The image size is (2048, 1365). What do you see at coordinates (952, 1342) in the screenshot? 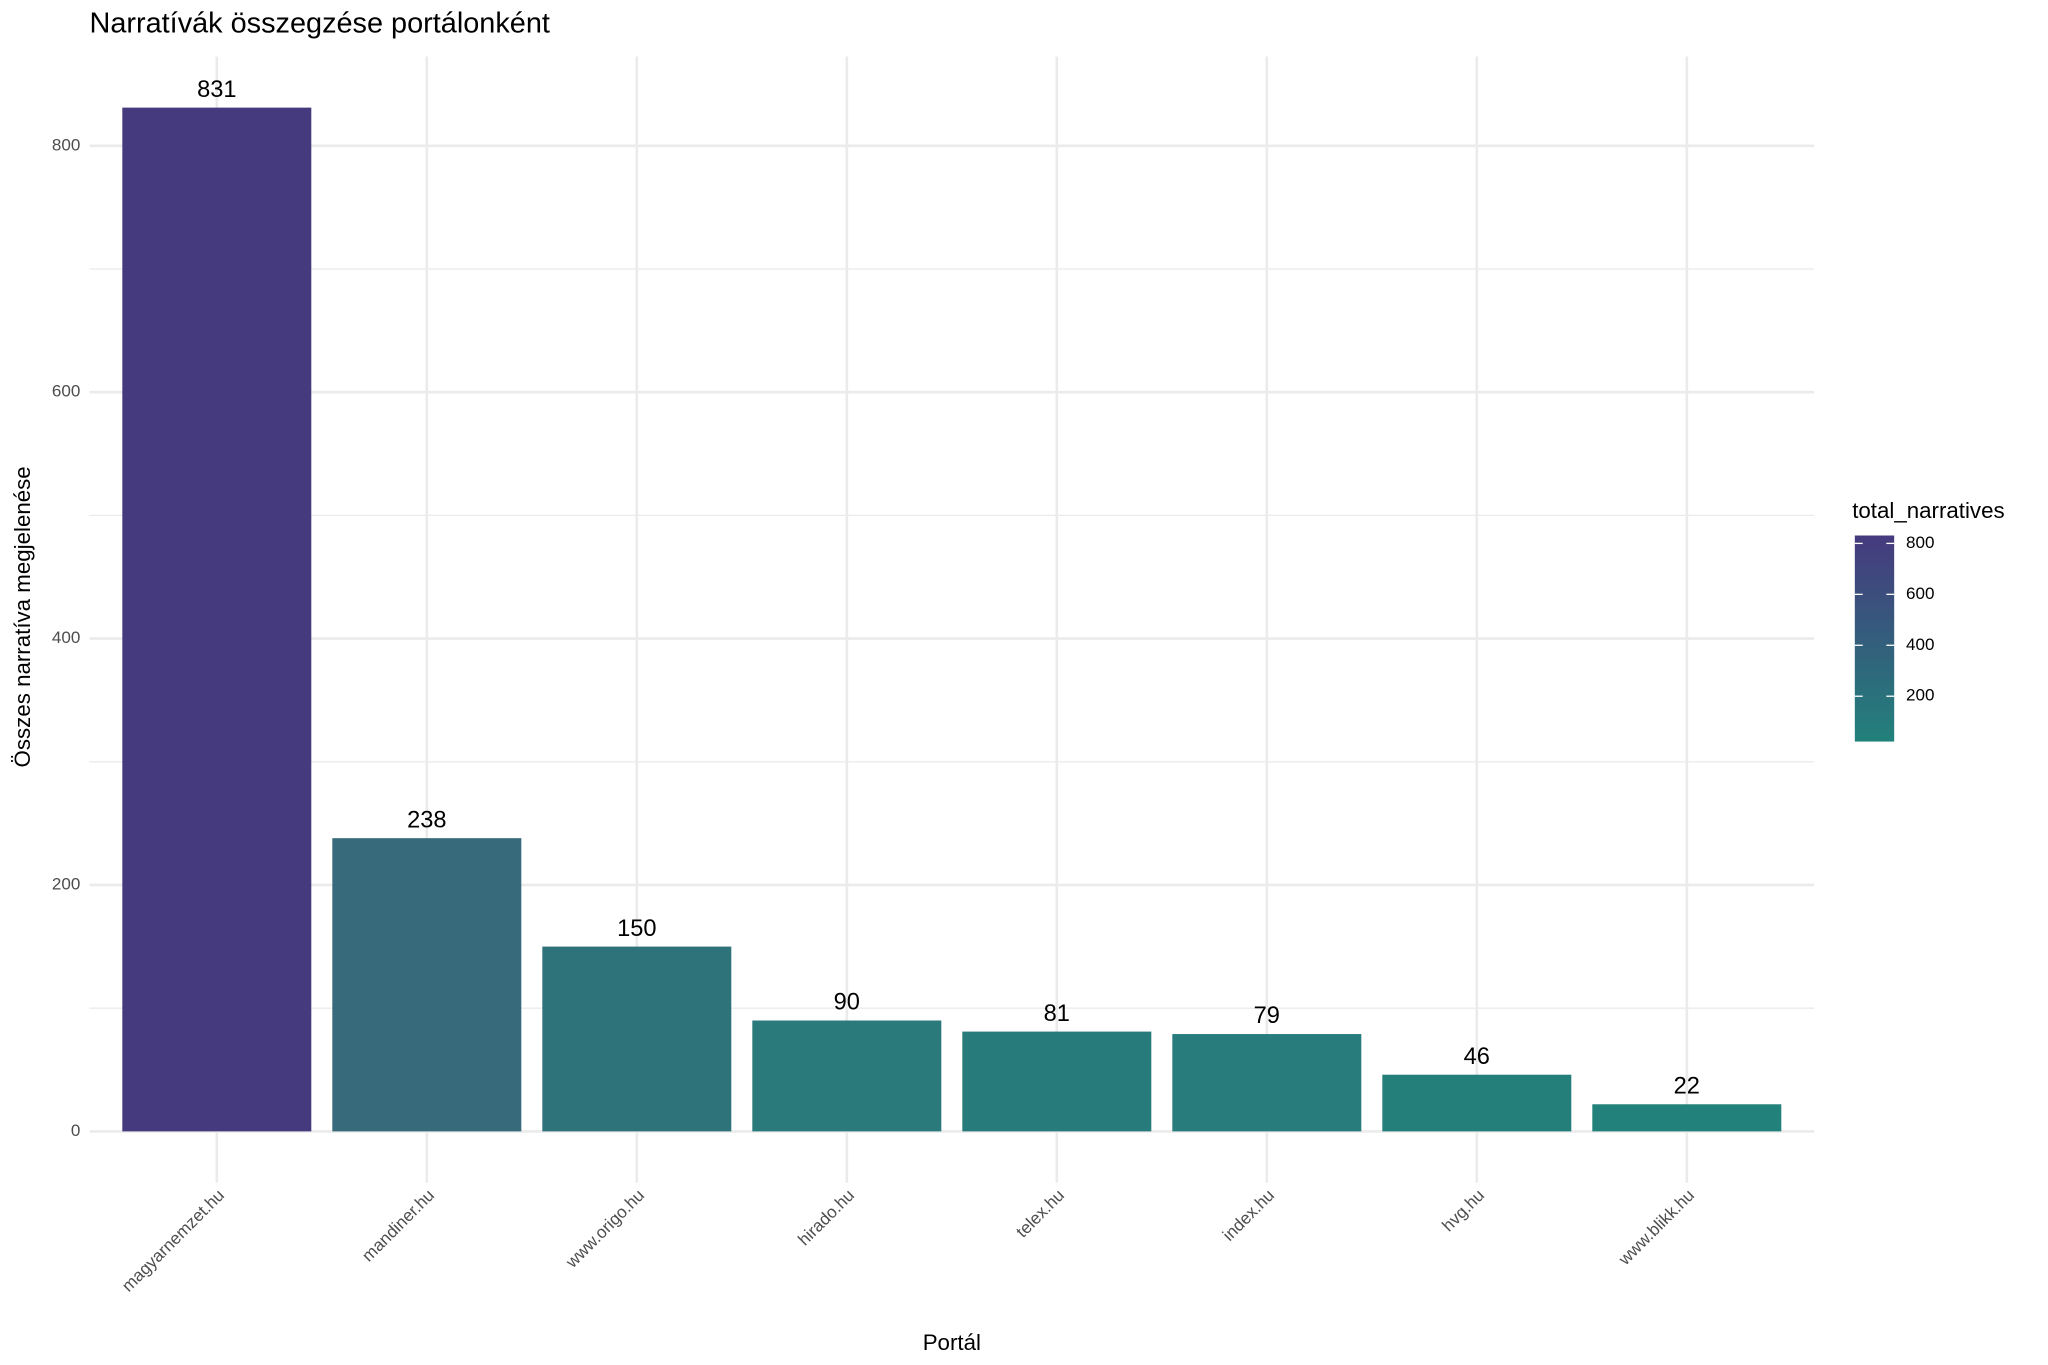
I see `x-axis-title: Portál` at bounding box center [952, 1342].